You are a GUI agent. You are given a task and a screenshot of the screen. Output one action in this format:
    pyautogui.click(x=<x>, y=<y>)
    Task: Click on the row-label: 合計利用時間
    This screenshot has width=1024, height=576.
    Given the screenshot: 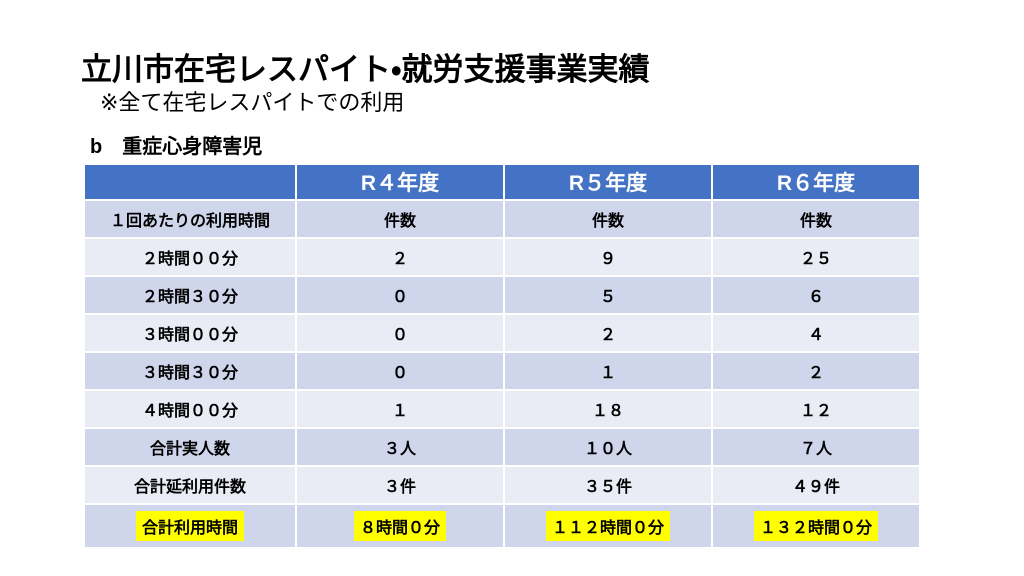 What is the action you would take?
    pyautogui.click(x=190, y=526)
    